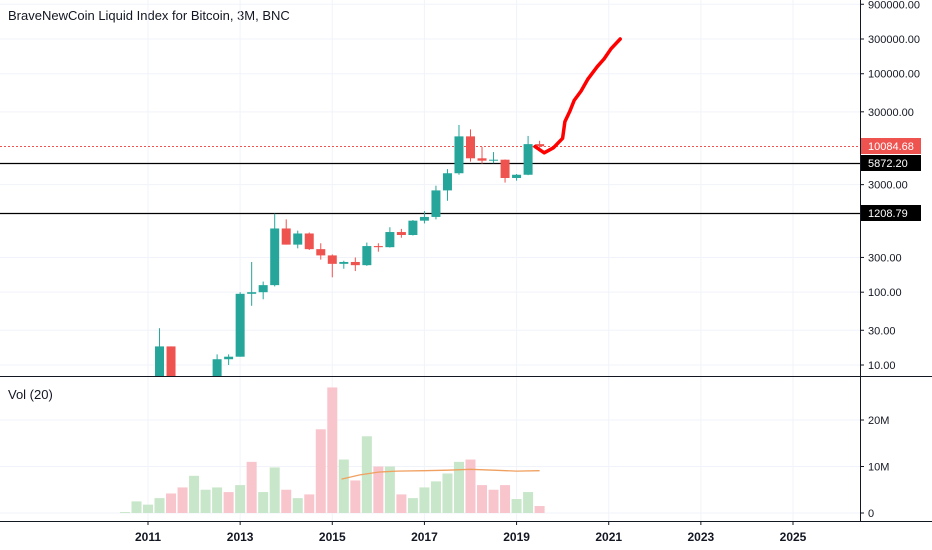 The height and width of the screenshot is (550, 932). Describe the element at coordinates (882, 331) in the screenshot. I see `price-tick-label: 30.00` at that location.